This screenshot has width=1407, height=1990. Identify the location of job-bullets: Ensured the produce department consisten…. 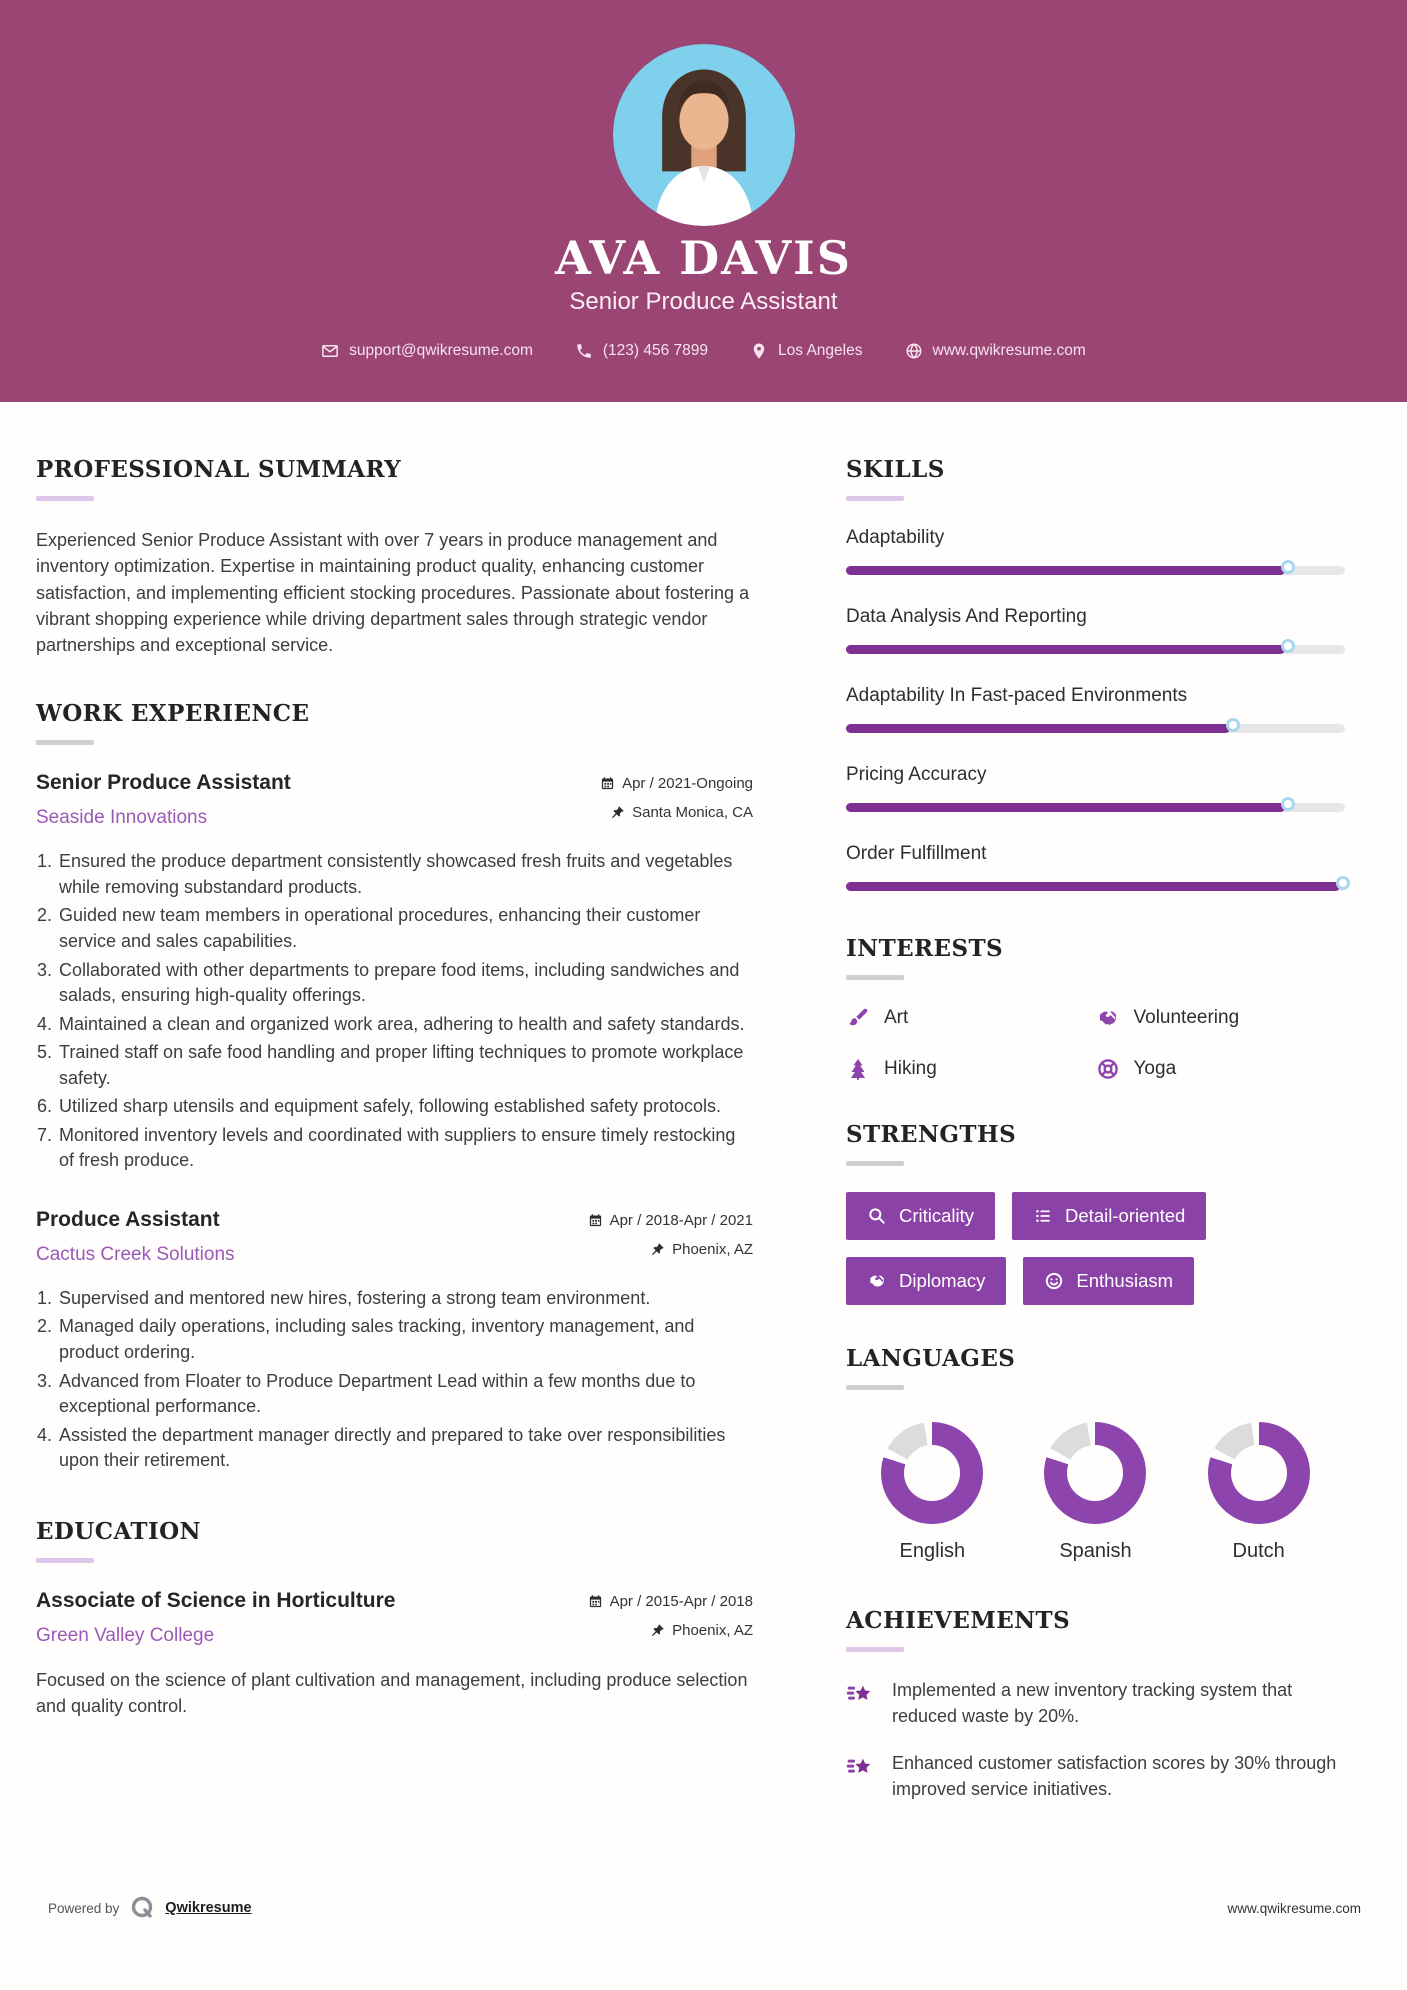
(394, 1011).